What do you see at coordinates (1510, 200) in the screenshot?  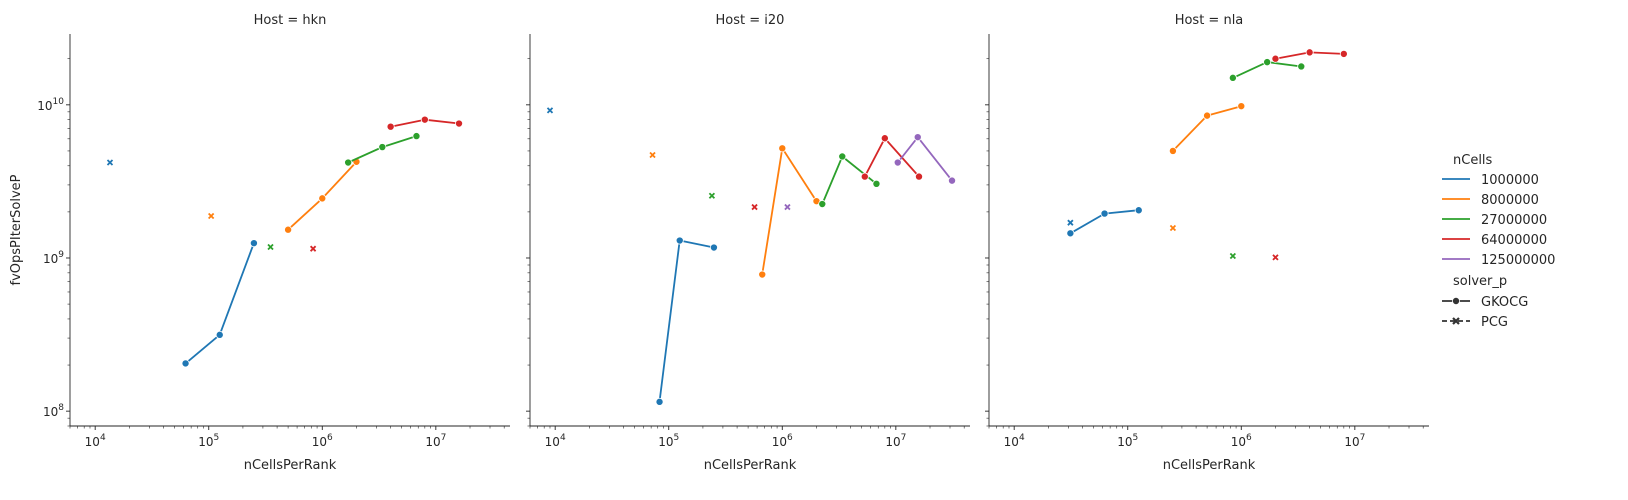 I see `legend-label: 8000000` at bounding box center [1510, 200].